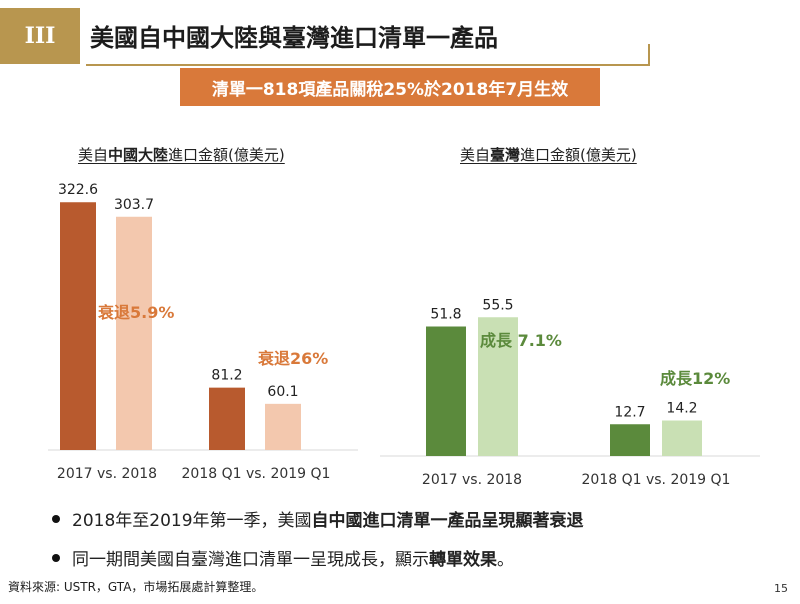 This screenshot has width=800, height=604. Describe the element at coordinates (93, 155) in the screenshot. I see `china-chart-title-pre: 美自` at that location.